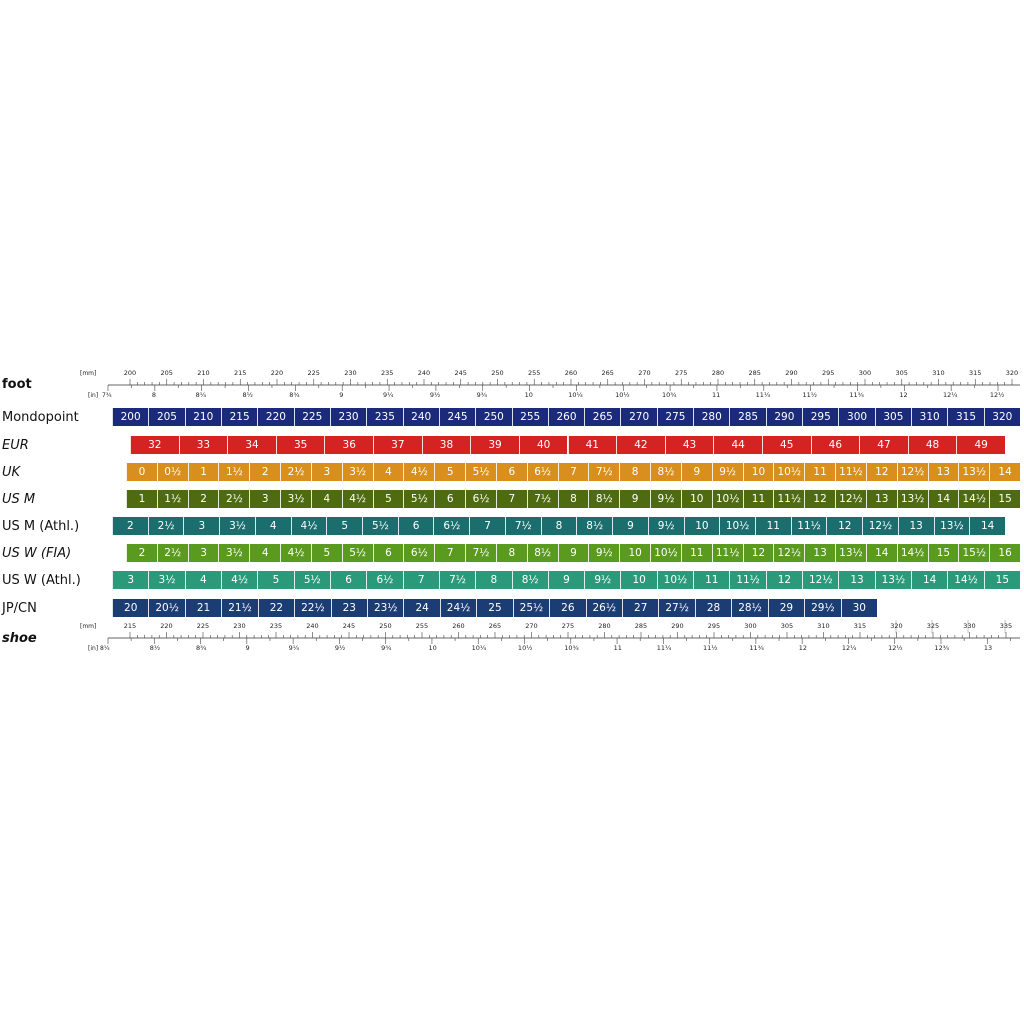 This screenshot has width=1024, height=1024. What do you see at coordinates (881, 499) in the screenshot?
I see `size-cell-us-m: 13` at bounding box center [881, 499].